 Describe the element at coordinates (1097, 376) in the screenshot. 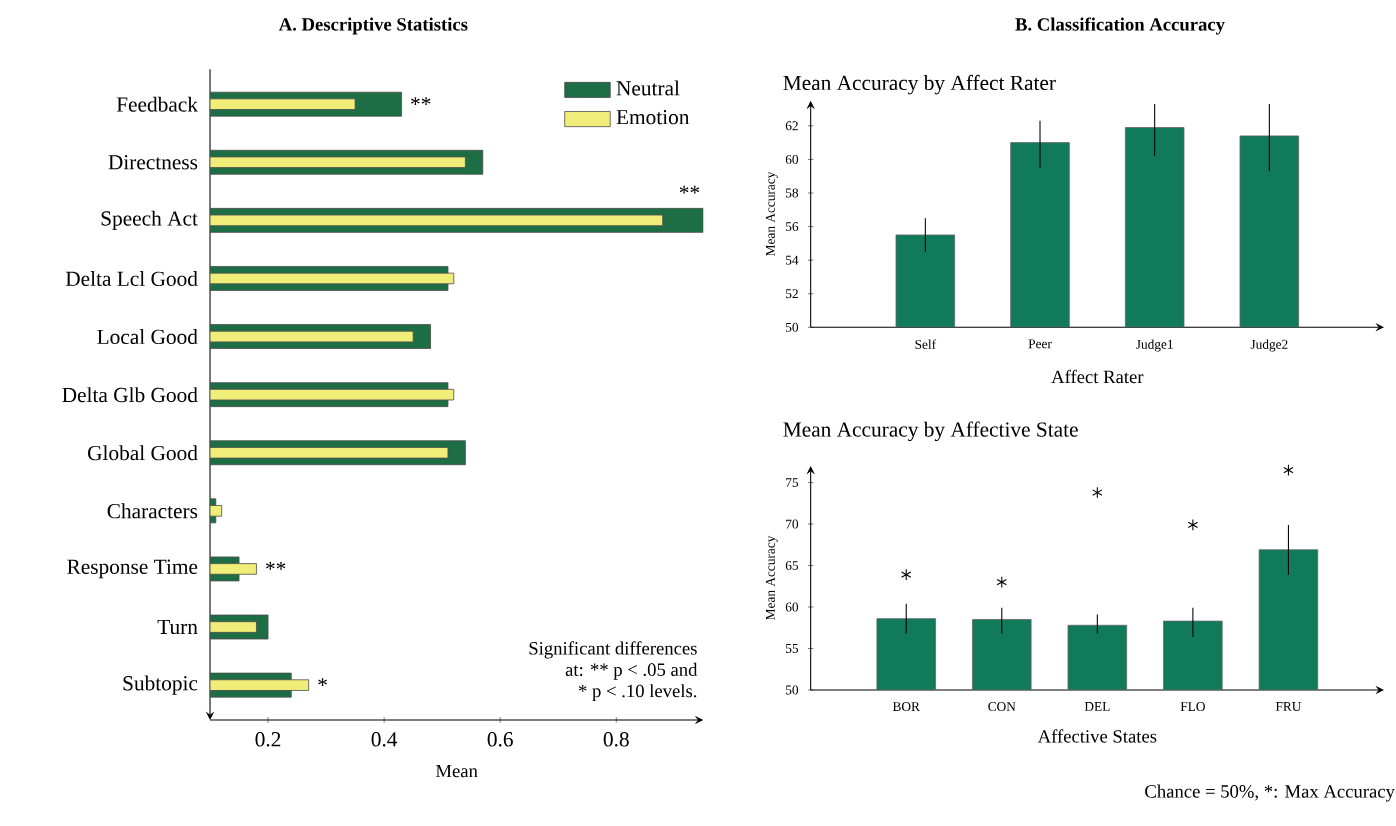

I see `x-axis-title: Affect Rater` at that location.